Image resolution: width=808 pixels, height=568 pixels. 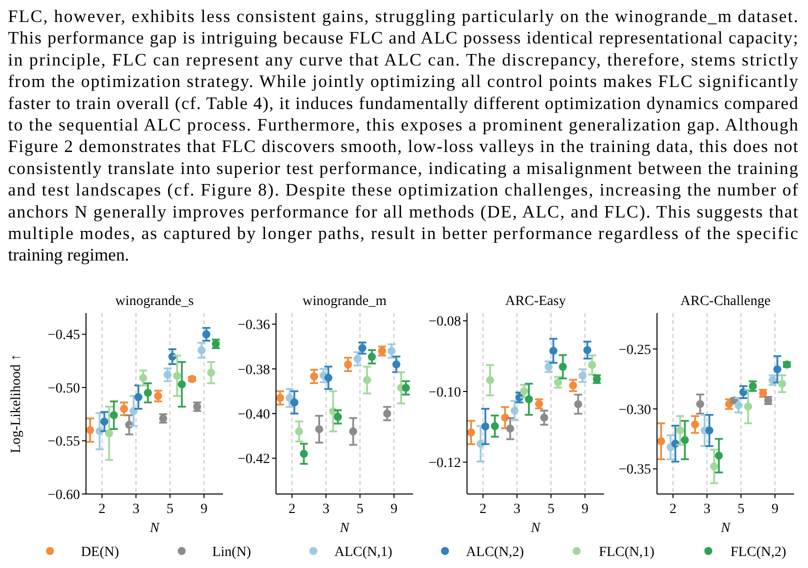 I want to click on y-tick-label: −0.38, so click(x=254, y=370).